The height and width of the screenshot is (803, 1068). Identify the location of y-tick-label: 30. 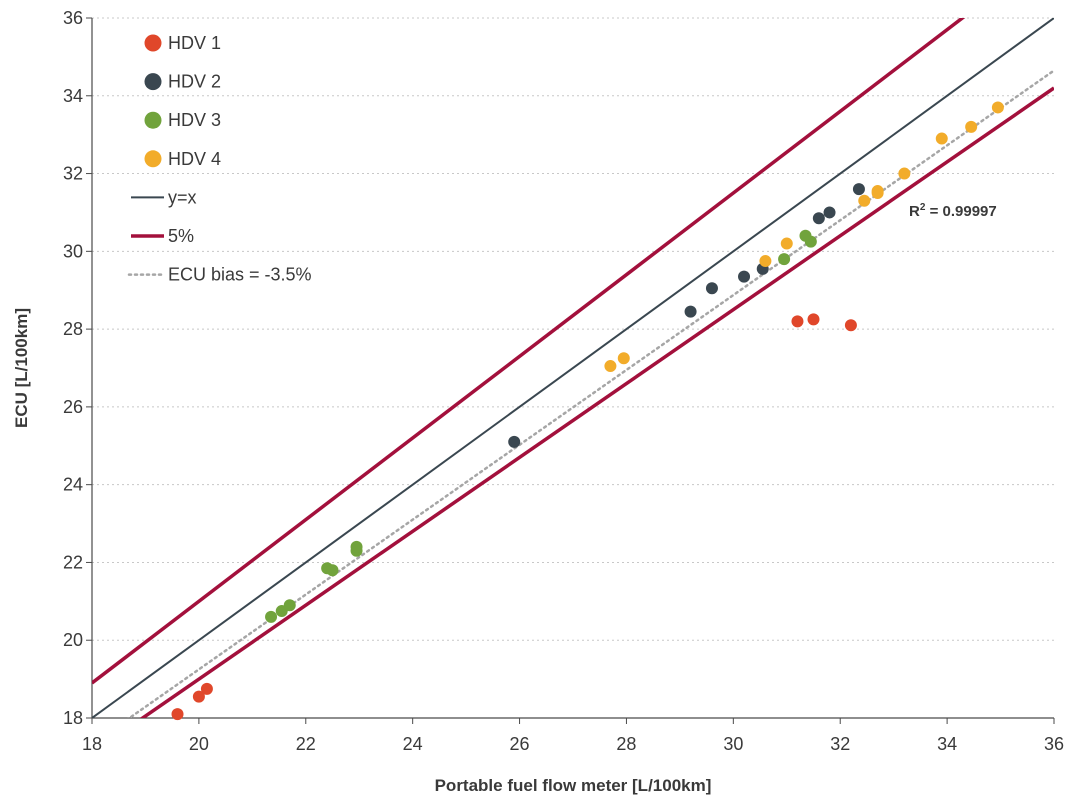
(73, 251).